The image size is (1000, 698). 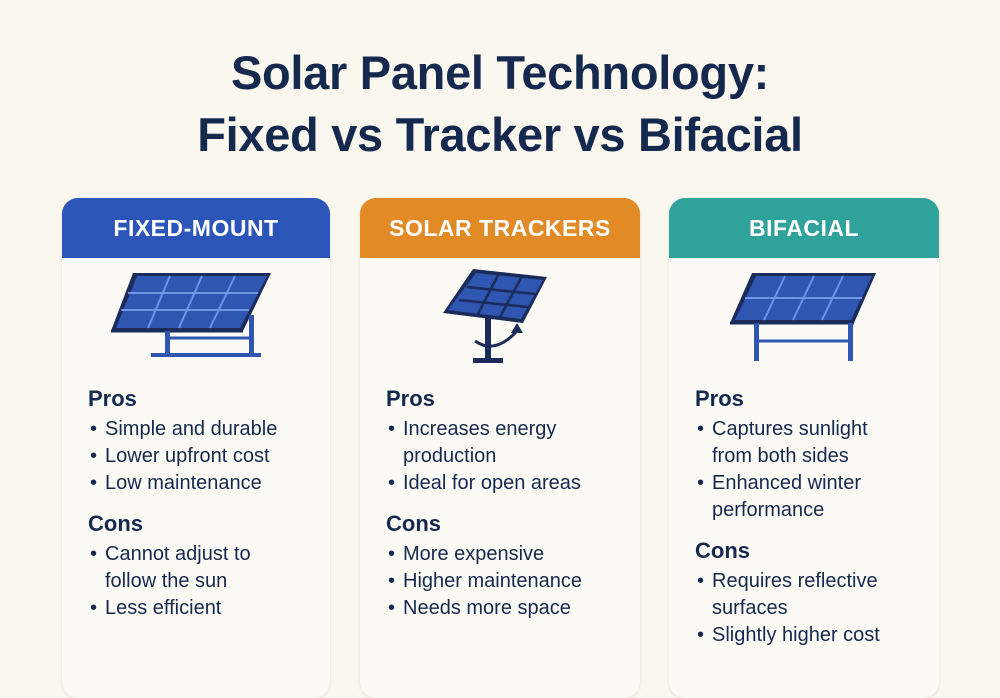 I want to click on list-item: Low maintenance, so click(x=206, y=483).